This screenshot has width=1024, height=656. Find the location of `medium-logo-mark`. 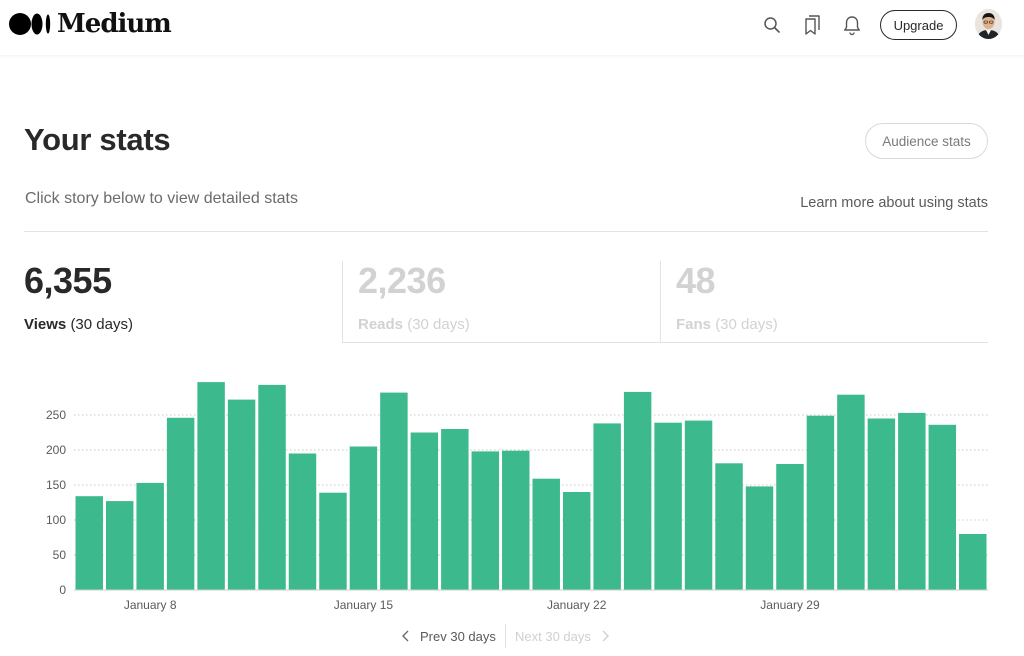

medium-logo-mark is located at coordinates (30, 24).